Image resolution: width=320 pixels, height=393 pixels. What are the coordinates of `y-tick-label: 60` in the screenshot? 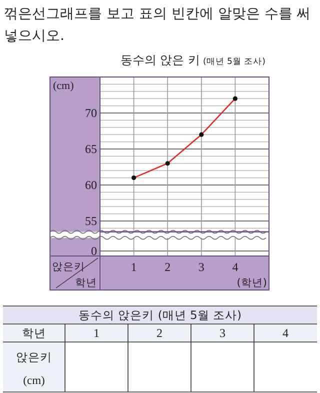 It's located at (91, 185).